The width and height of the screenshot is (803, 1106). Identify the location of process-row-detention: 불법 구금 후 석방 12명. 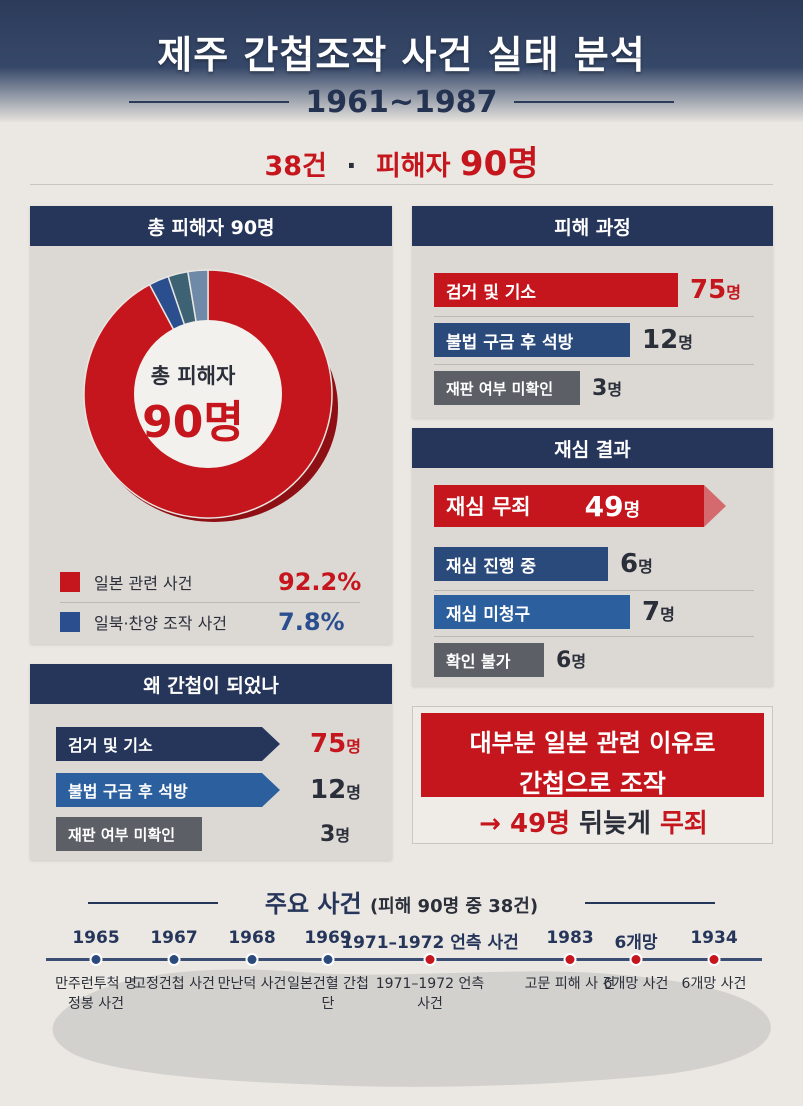
(563, 340).